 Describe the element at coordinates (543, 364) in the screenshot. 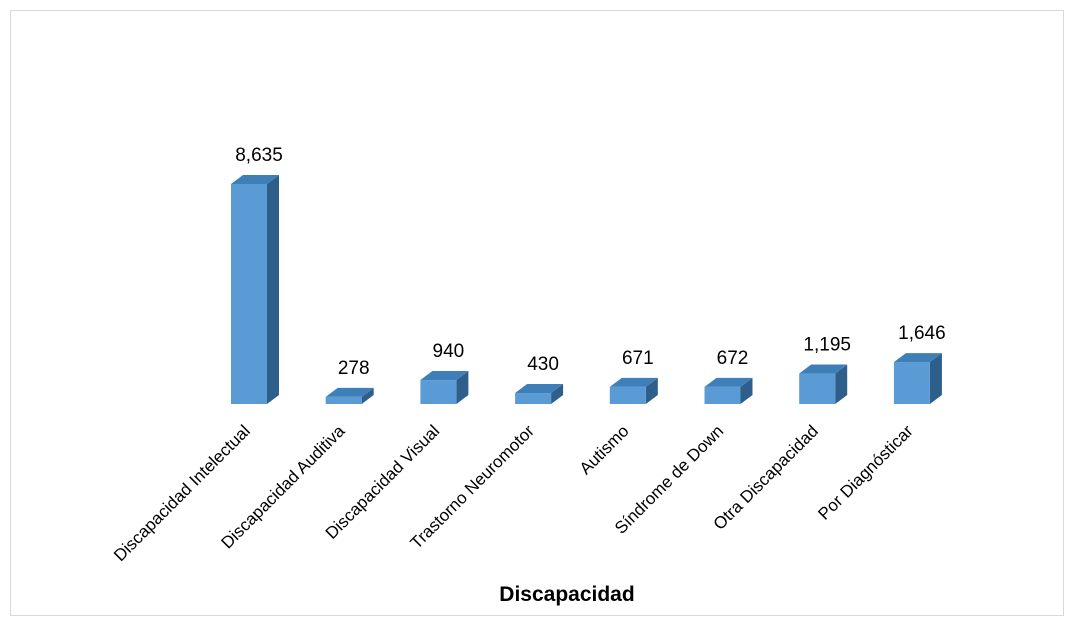

I see `data-label-4: 430` at that location.